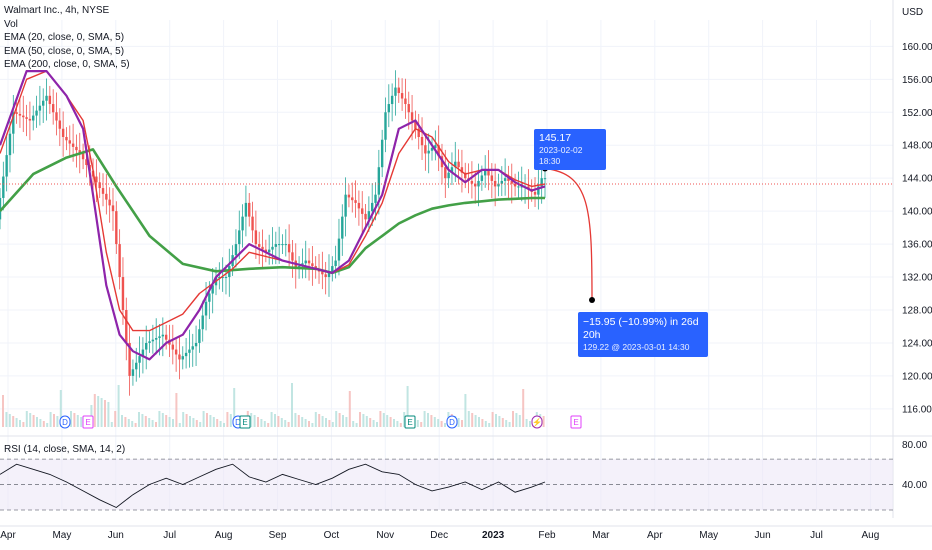 The width and height of the screenshot is (932, 550). What do you see at coordinates (816, 535) in the screenshot?
I see `time-tick-label: Jul` at bounding box center [816, 535].